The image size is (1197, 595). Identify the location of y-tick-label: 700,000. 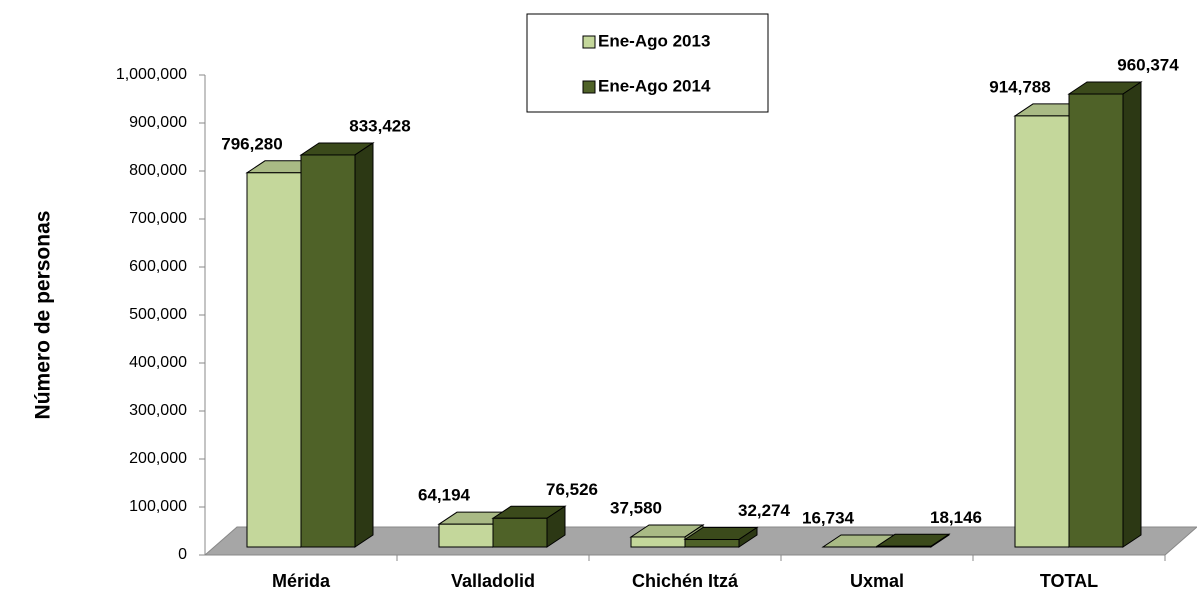
(158, 218).